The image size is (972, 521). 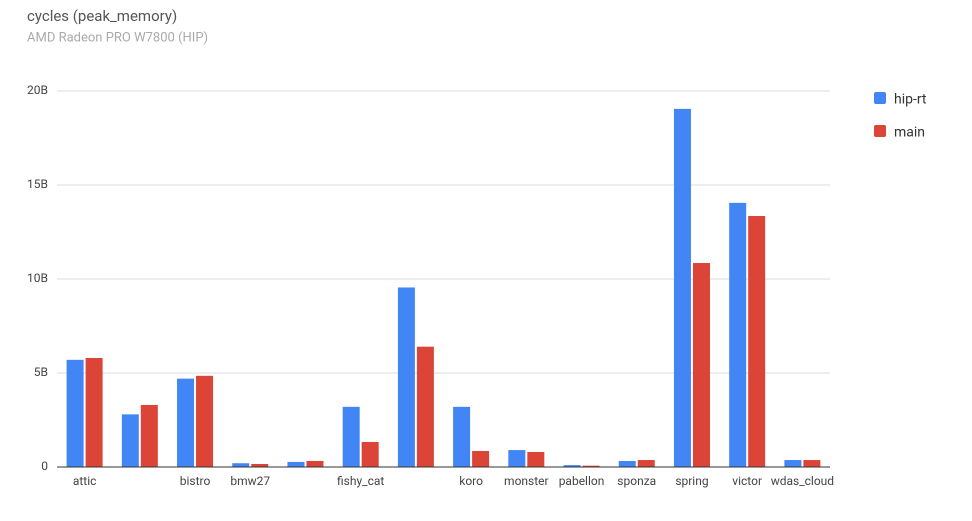 What do you see at coordinates (636, 481) in the screenshot?
I see `x-tick-label: sponza` at bounding box center [636, 481].